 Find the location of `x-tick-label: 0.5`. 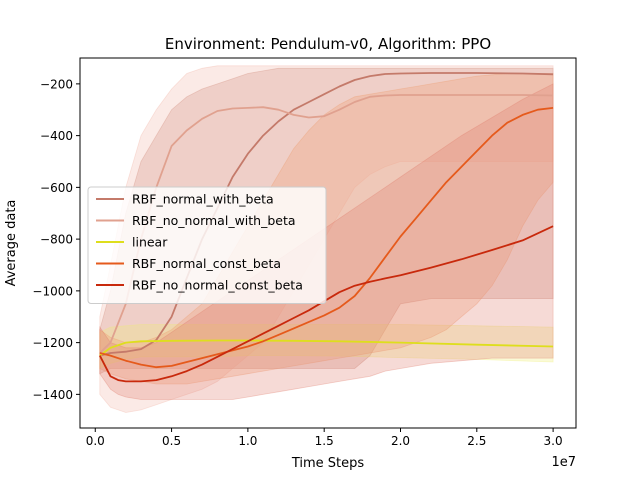

x-tick-label: 0.5 is located at coordinates (171, 441).